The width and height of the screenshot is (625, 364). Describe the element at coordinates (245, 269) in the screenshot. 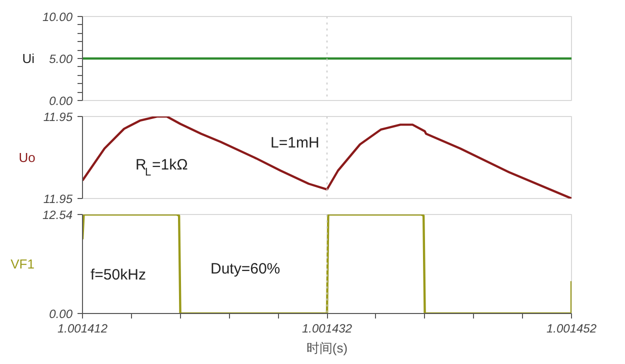

I see `annotation: Duty=60%` at that location.